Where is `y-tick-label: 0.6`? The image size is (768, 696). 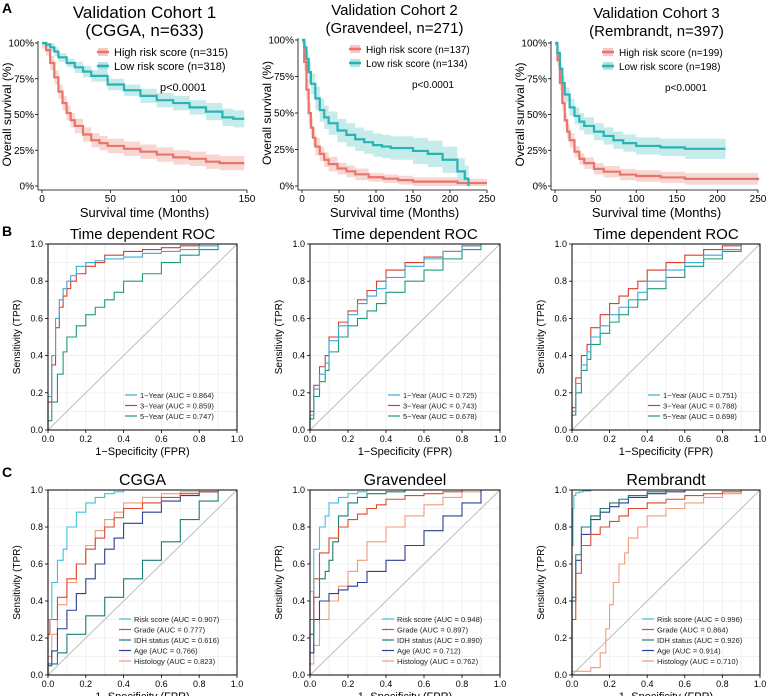
y-tick-label: 0.6 is located at coordinates (36, 564).